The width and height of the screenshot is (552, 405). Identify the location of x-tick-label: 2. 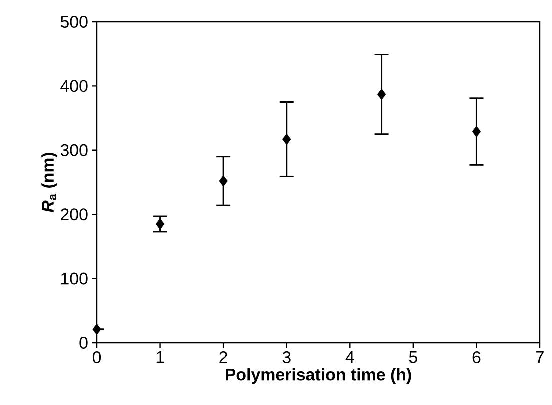
(224, 358).